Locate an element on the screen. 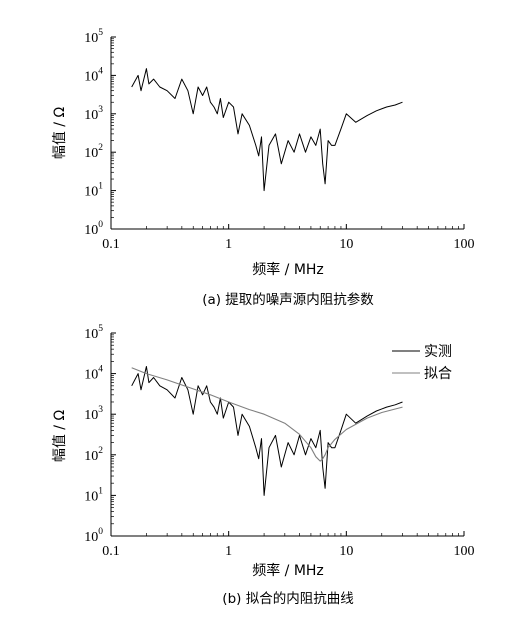  x-axis-title-b: 频率 / MHz is located at coordinates (288, 570).